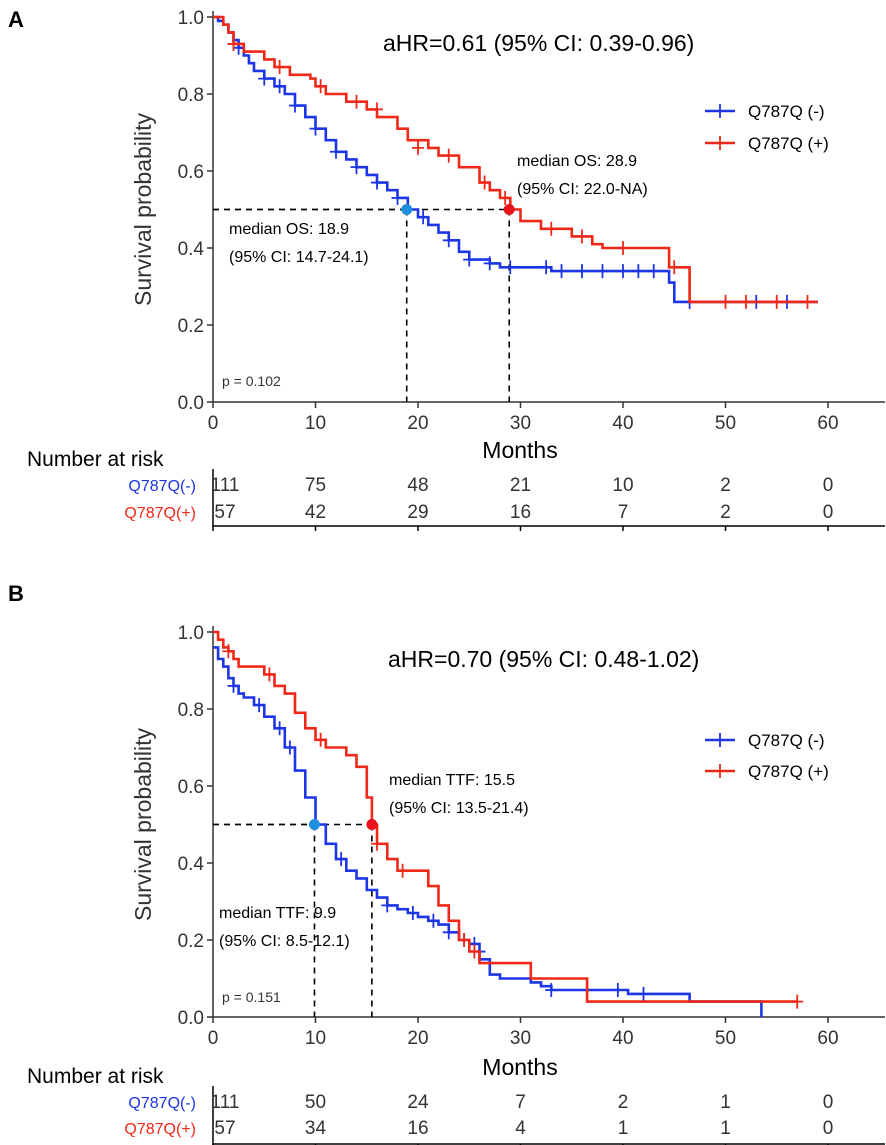 This screenshot has height=1145, width=886. I want to click on x-tick-label: 10, so click(315, 1038).